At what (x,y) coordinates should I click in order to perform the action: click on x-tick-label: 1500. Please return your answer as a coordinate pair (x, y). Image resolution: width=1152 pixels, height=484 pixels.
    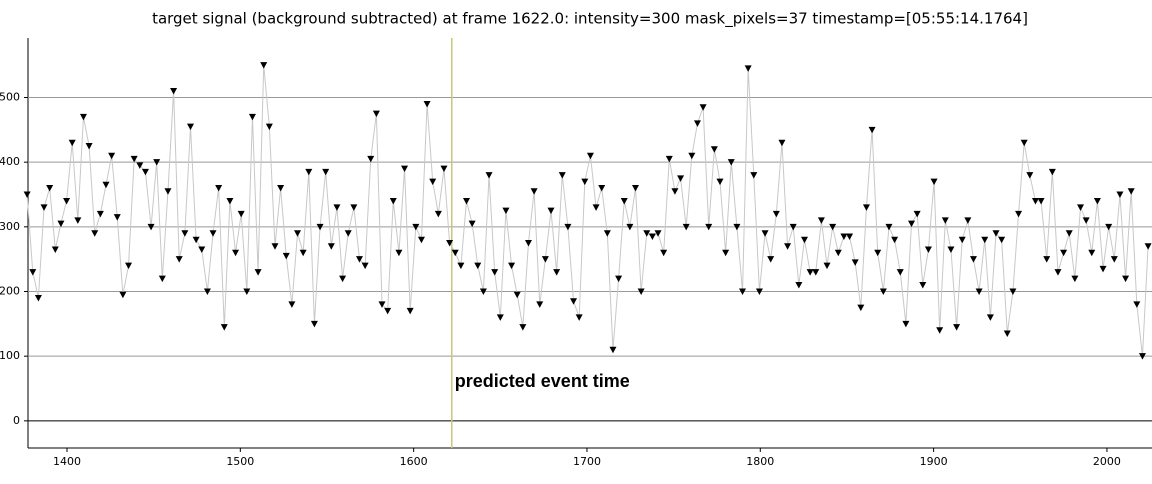
    Looking at the image, I should click on (240, 461).